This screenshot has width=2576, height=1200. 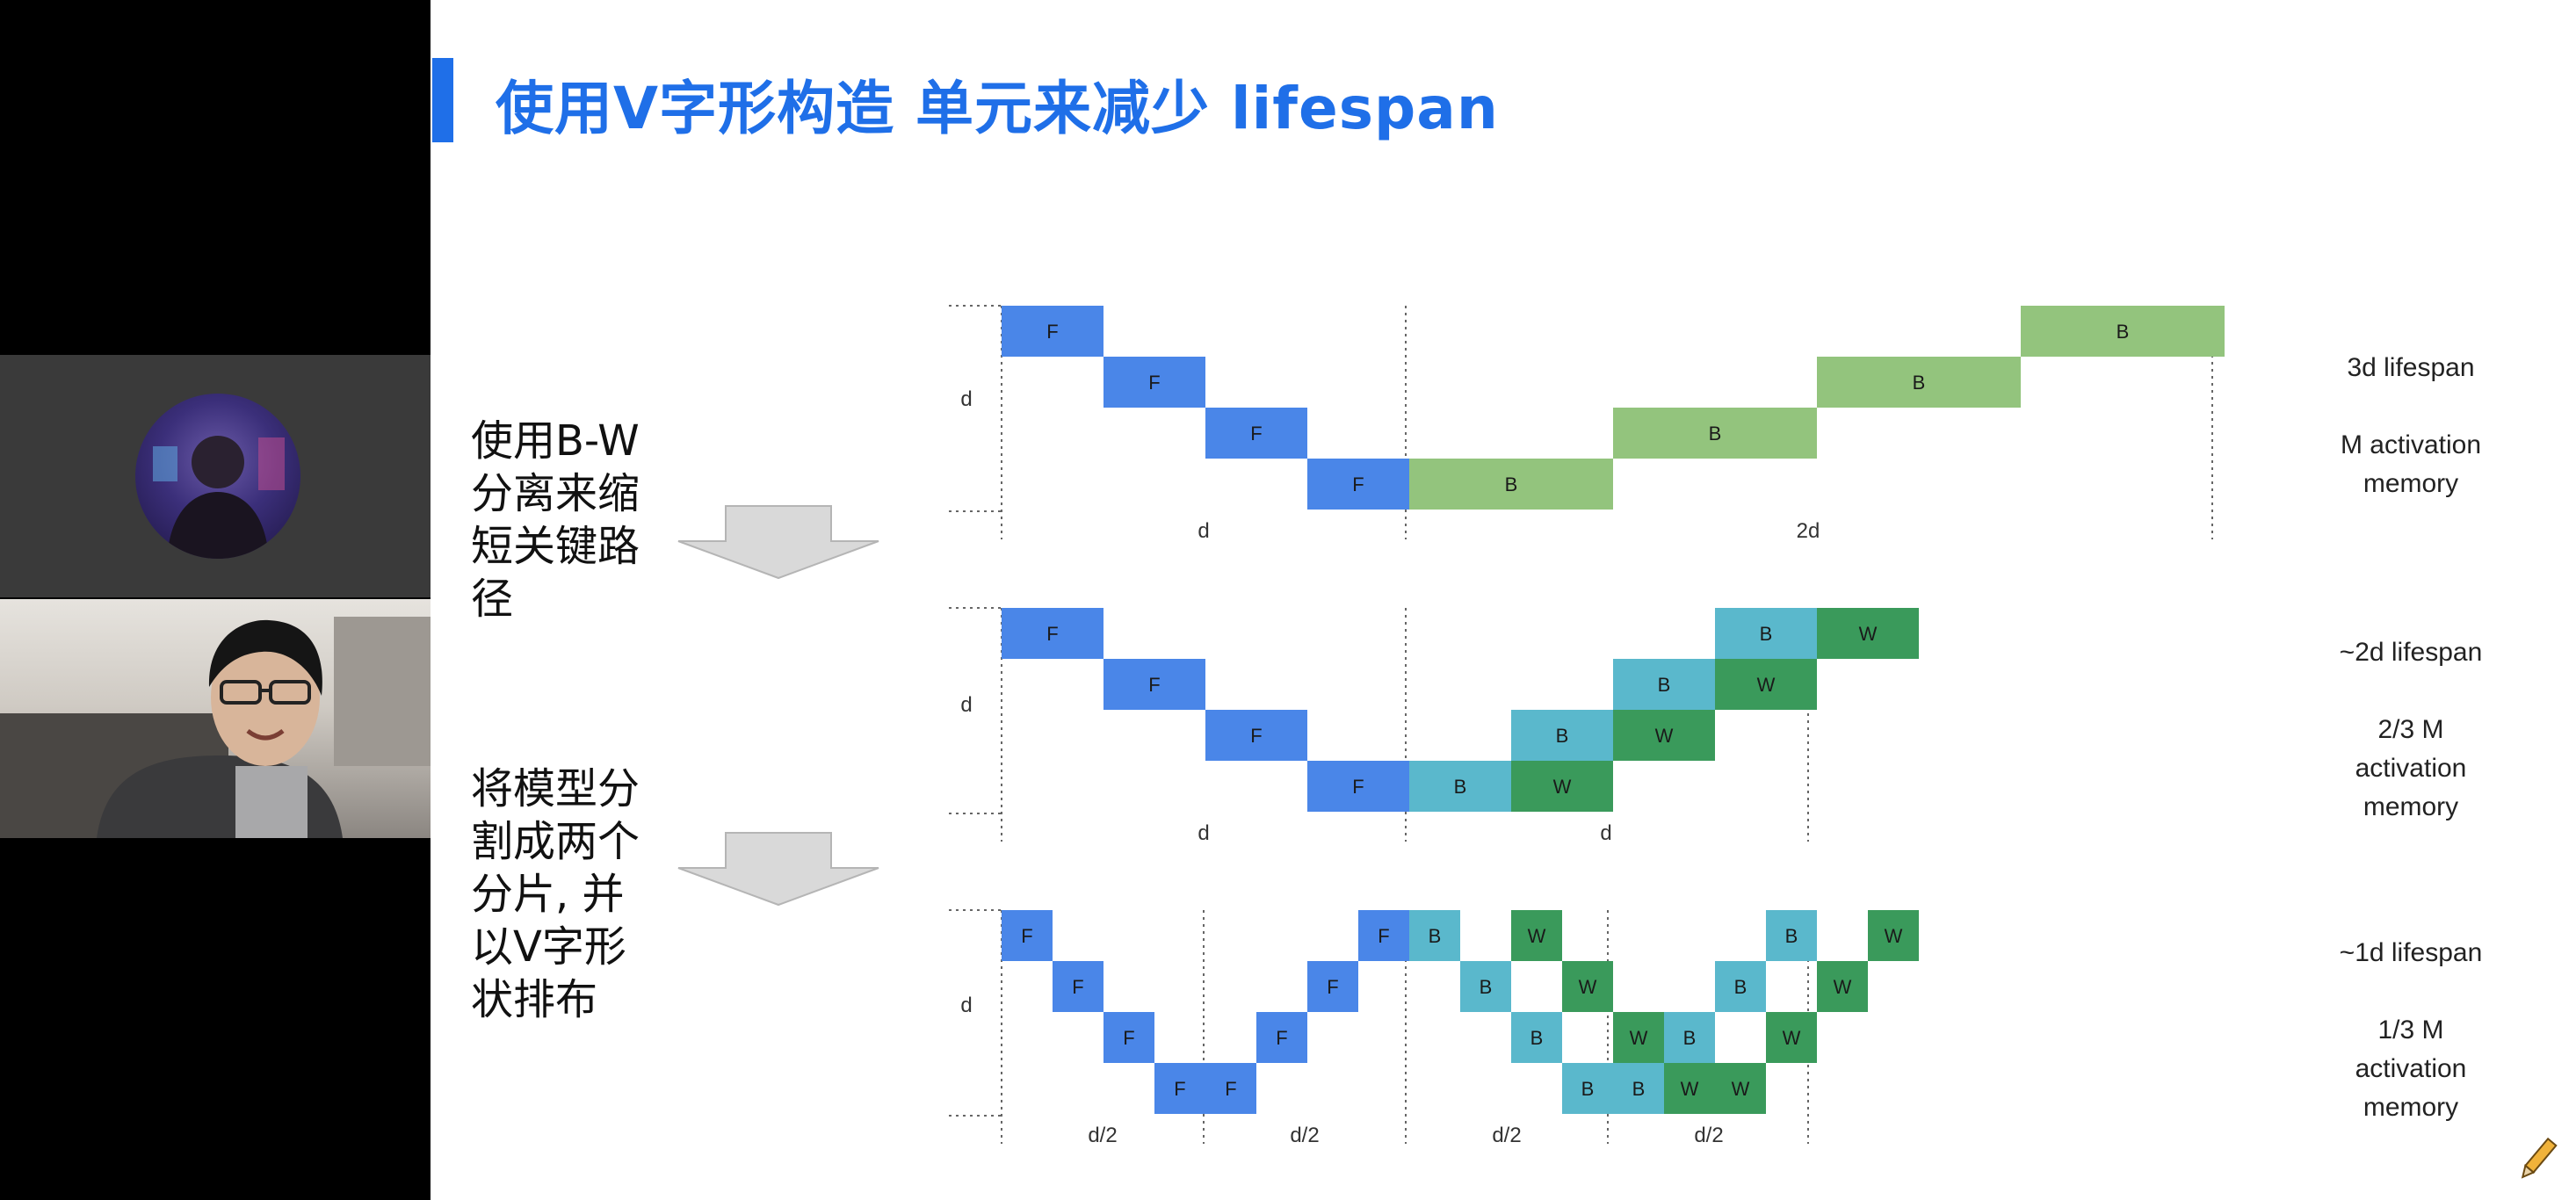 I want to click on row-note: 1/3 M, so click(x=2410, y=1030).